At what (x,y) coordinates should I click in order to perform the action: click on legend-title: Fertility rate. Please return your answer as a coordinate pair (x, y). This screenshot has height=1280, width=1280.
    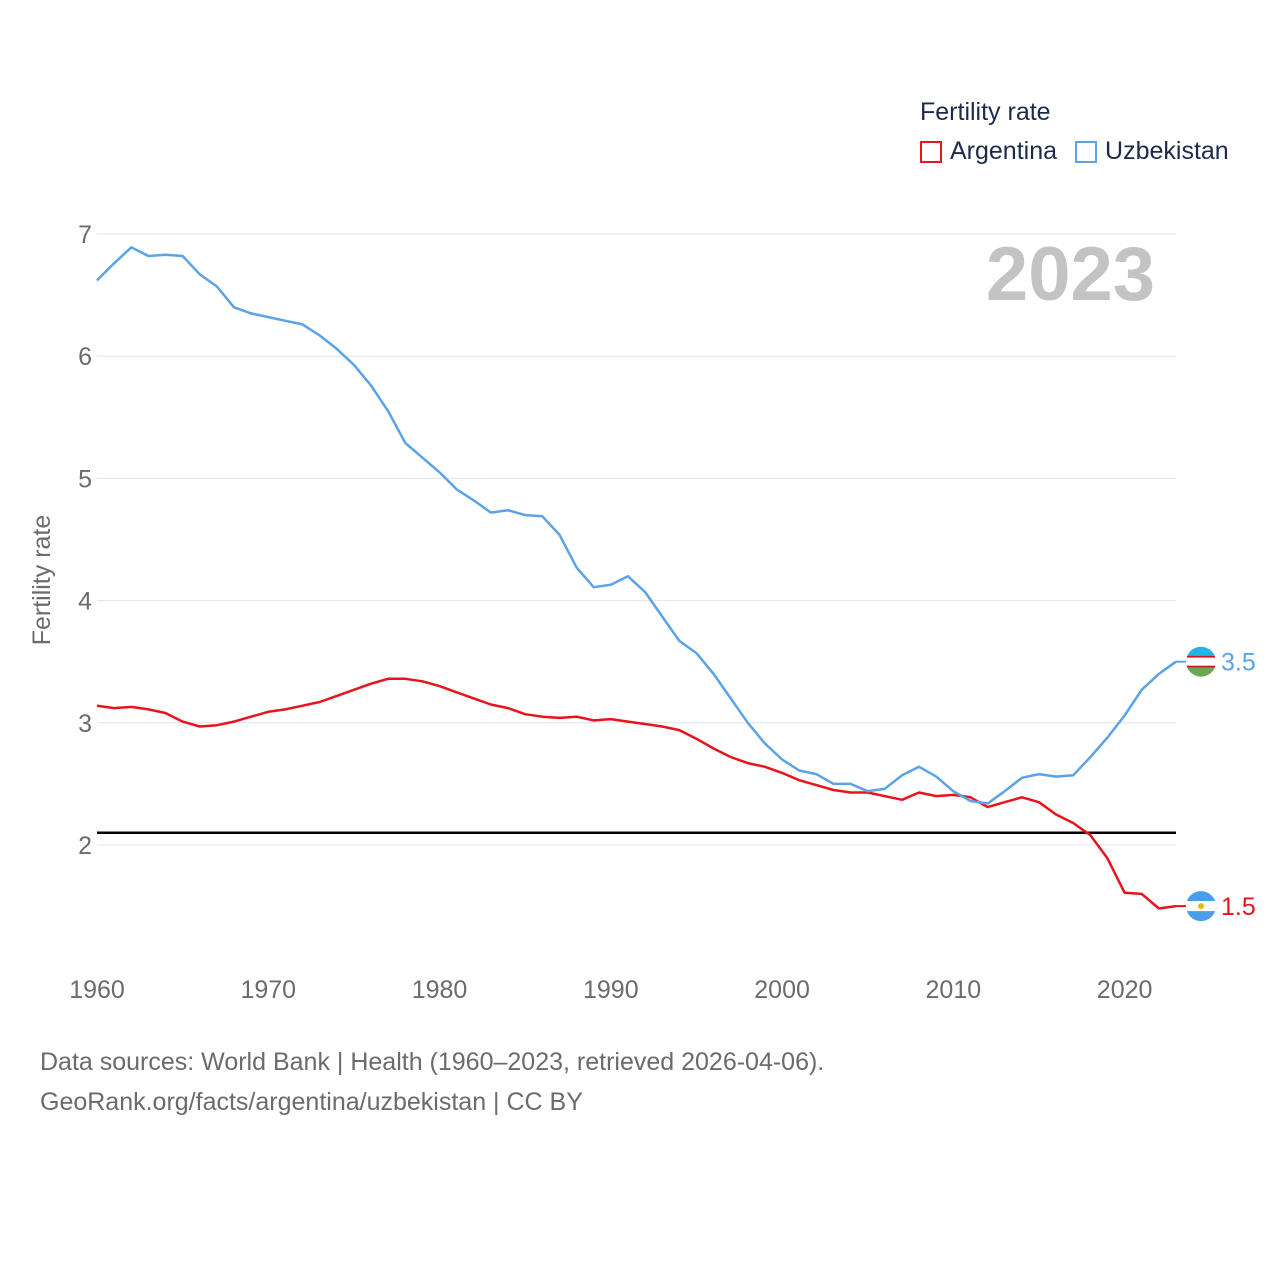
    Looking at the image, I should click on (985, 112).